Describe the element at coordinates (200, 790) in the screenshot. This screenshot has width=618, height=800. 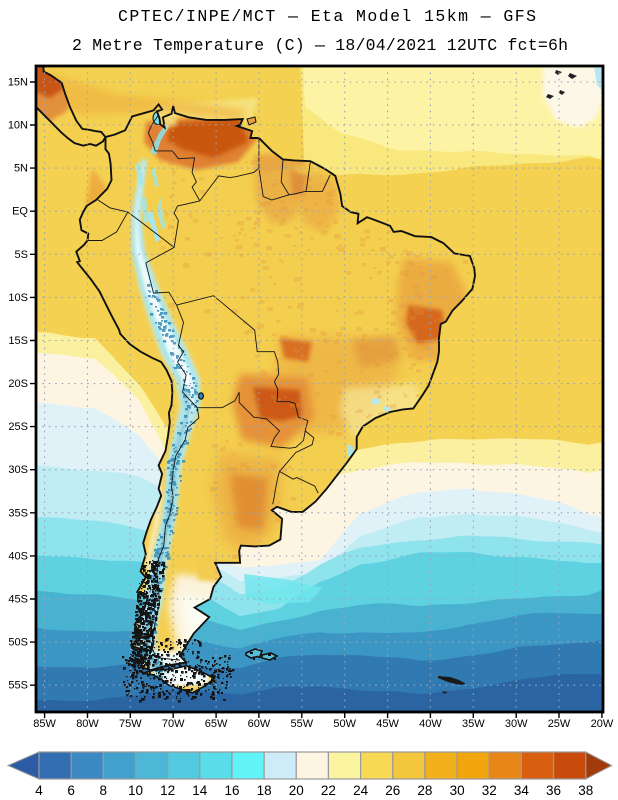
I see `svg-text: 14` at that location.